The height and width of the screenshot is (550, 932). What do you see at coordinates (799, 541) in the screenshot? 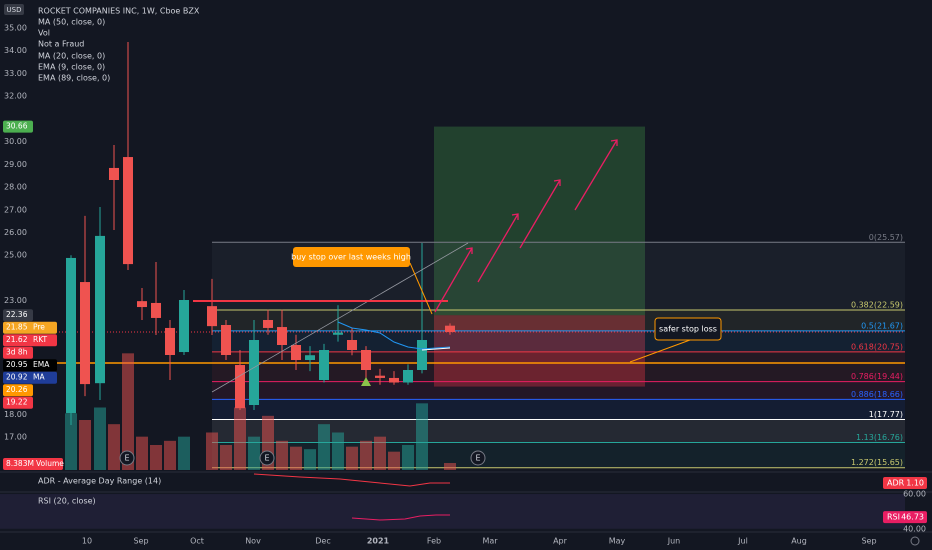
I see `x-tick-label: Aug` at bounding box center [799, 541].